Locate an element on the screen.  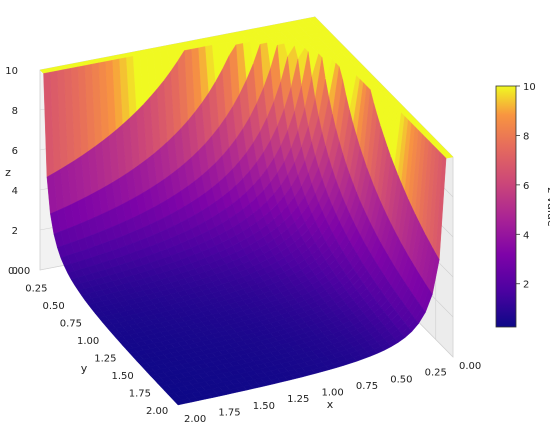
x-axis-label: x is located at coordinates (330, 404).